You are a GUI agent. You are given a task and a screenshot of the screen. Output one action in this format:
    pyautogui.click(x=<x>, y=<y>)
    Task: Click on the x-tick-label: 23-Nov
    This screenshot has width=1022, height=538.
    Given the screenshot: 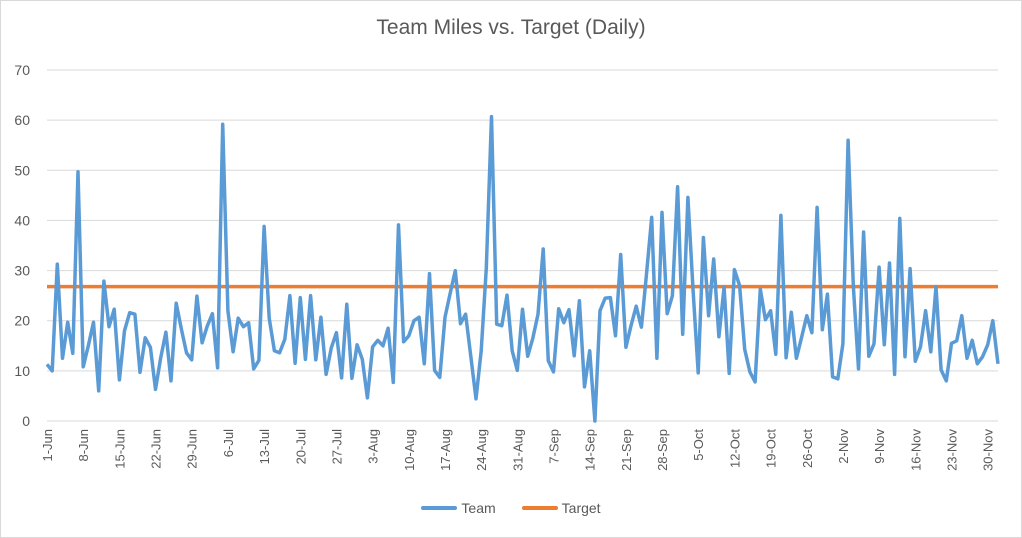 What is the action you would take?
    pyautogui.click(x=951, y=450)
    